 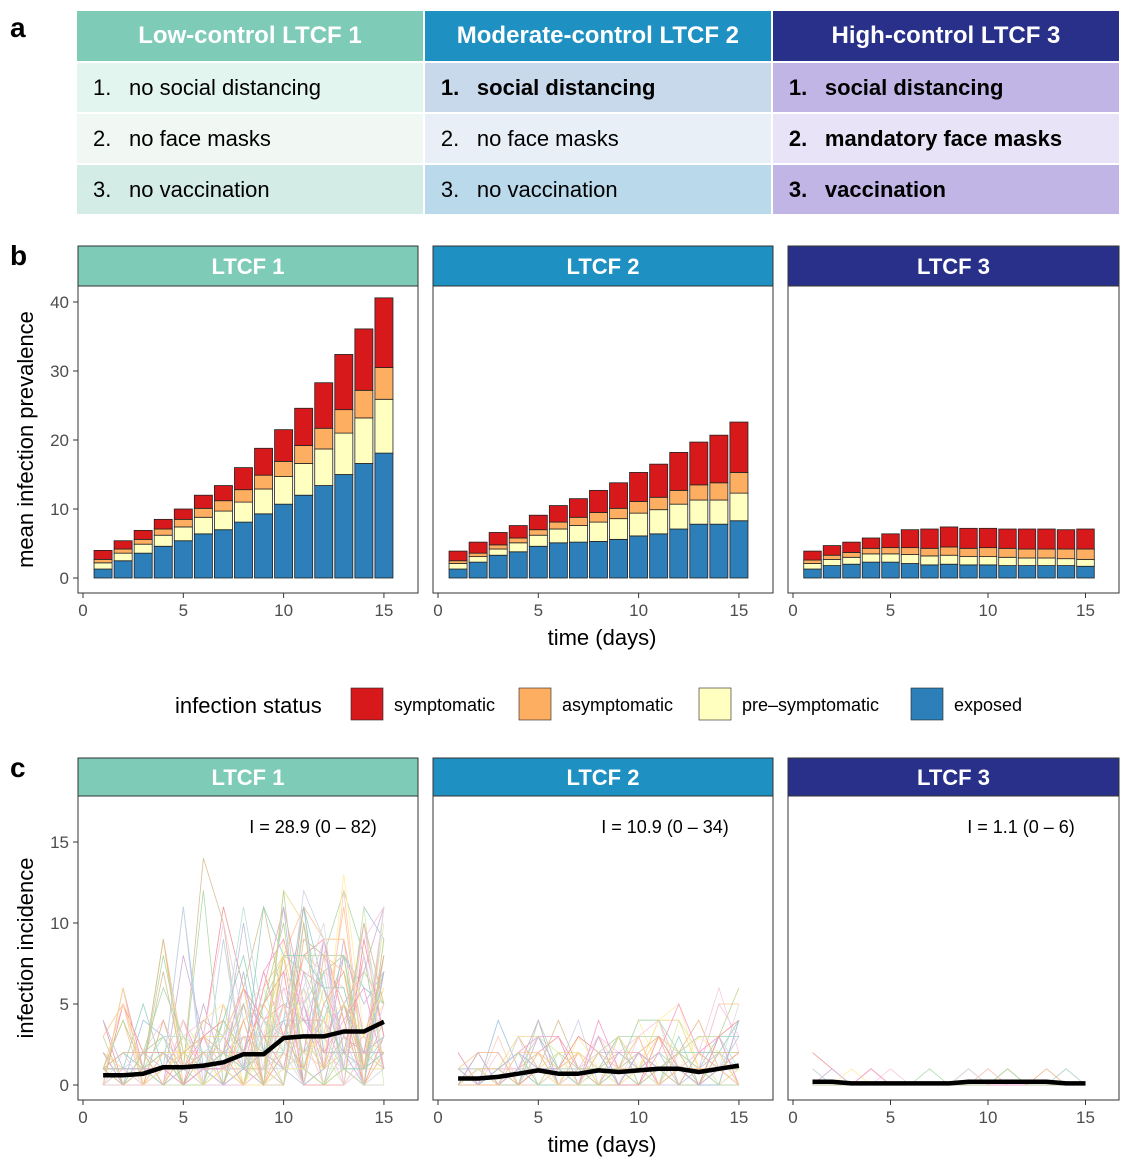 I want to click on mean-incidence-line, so click(x=599, y=1072).